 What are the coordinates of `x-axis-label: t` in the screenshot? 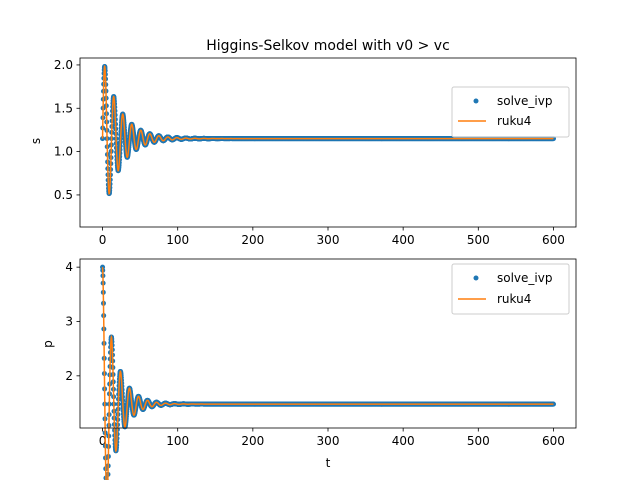 It's located at (328, 463).